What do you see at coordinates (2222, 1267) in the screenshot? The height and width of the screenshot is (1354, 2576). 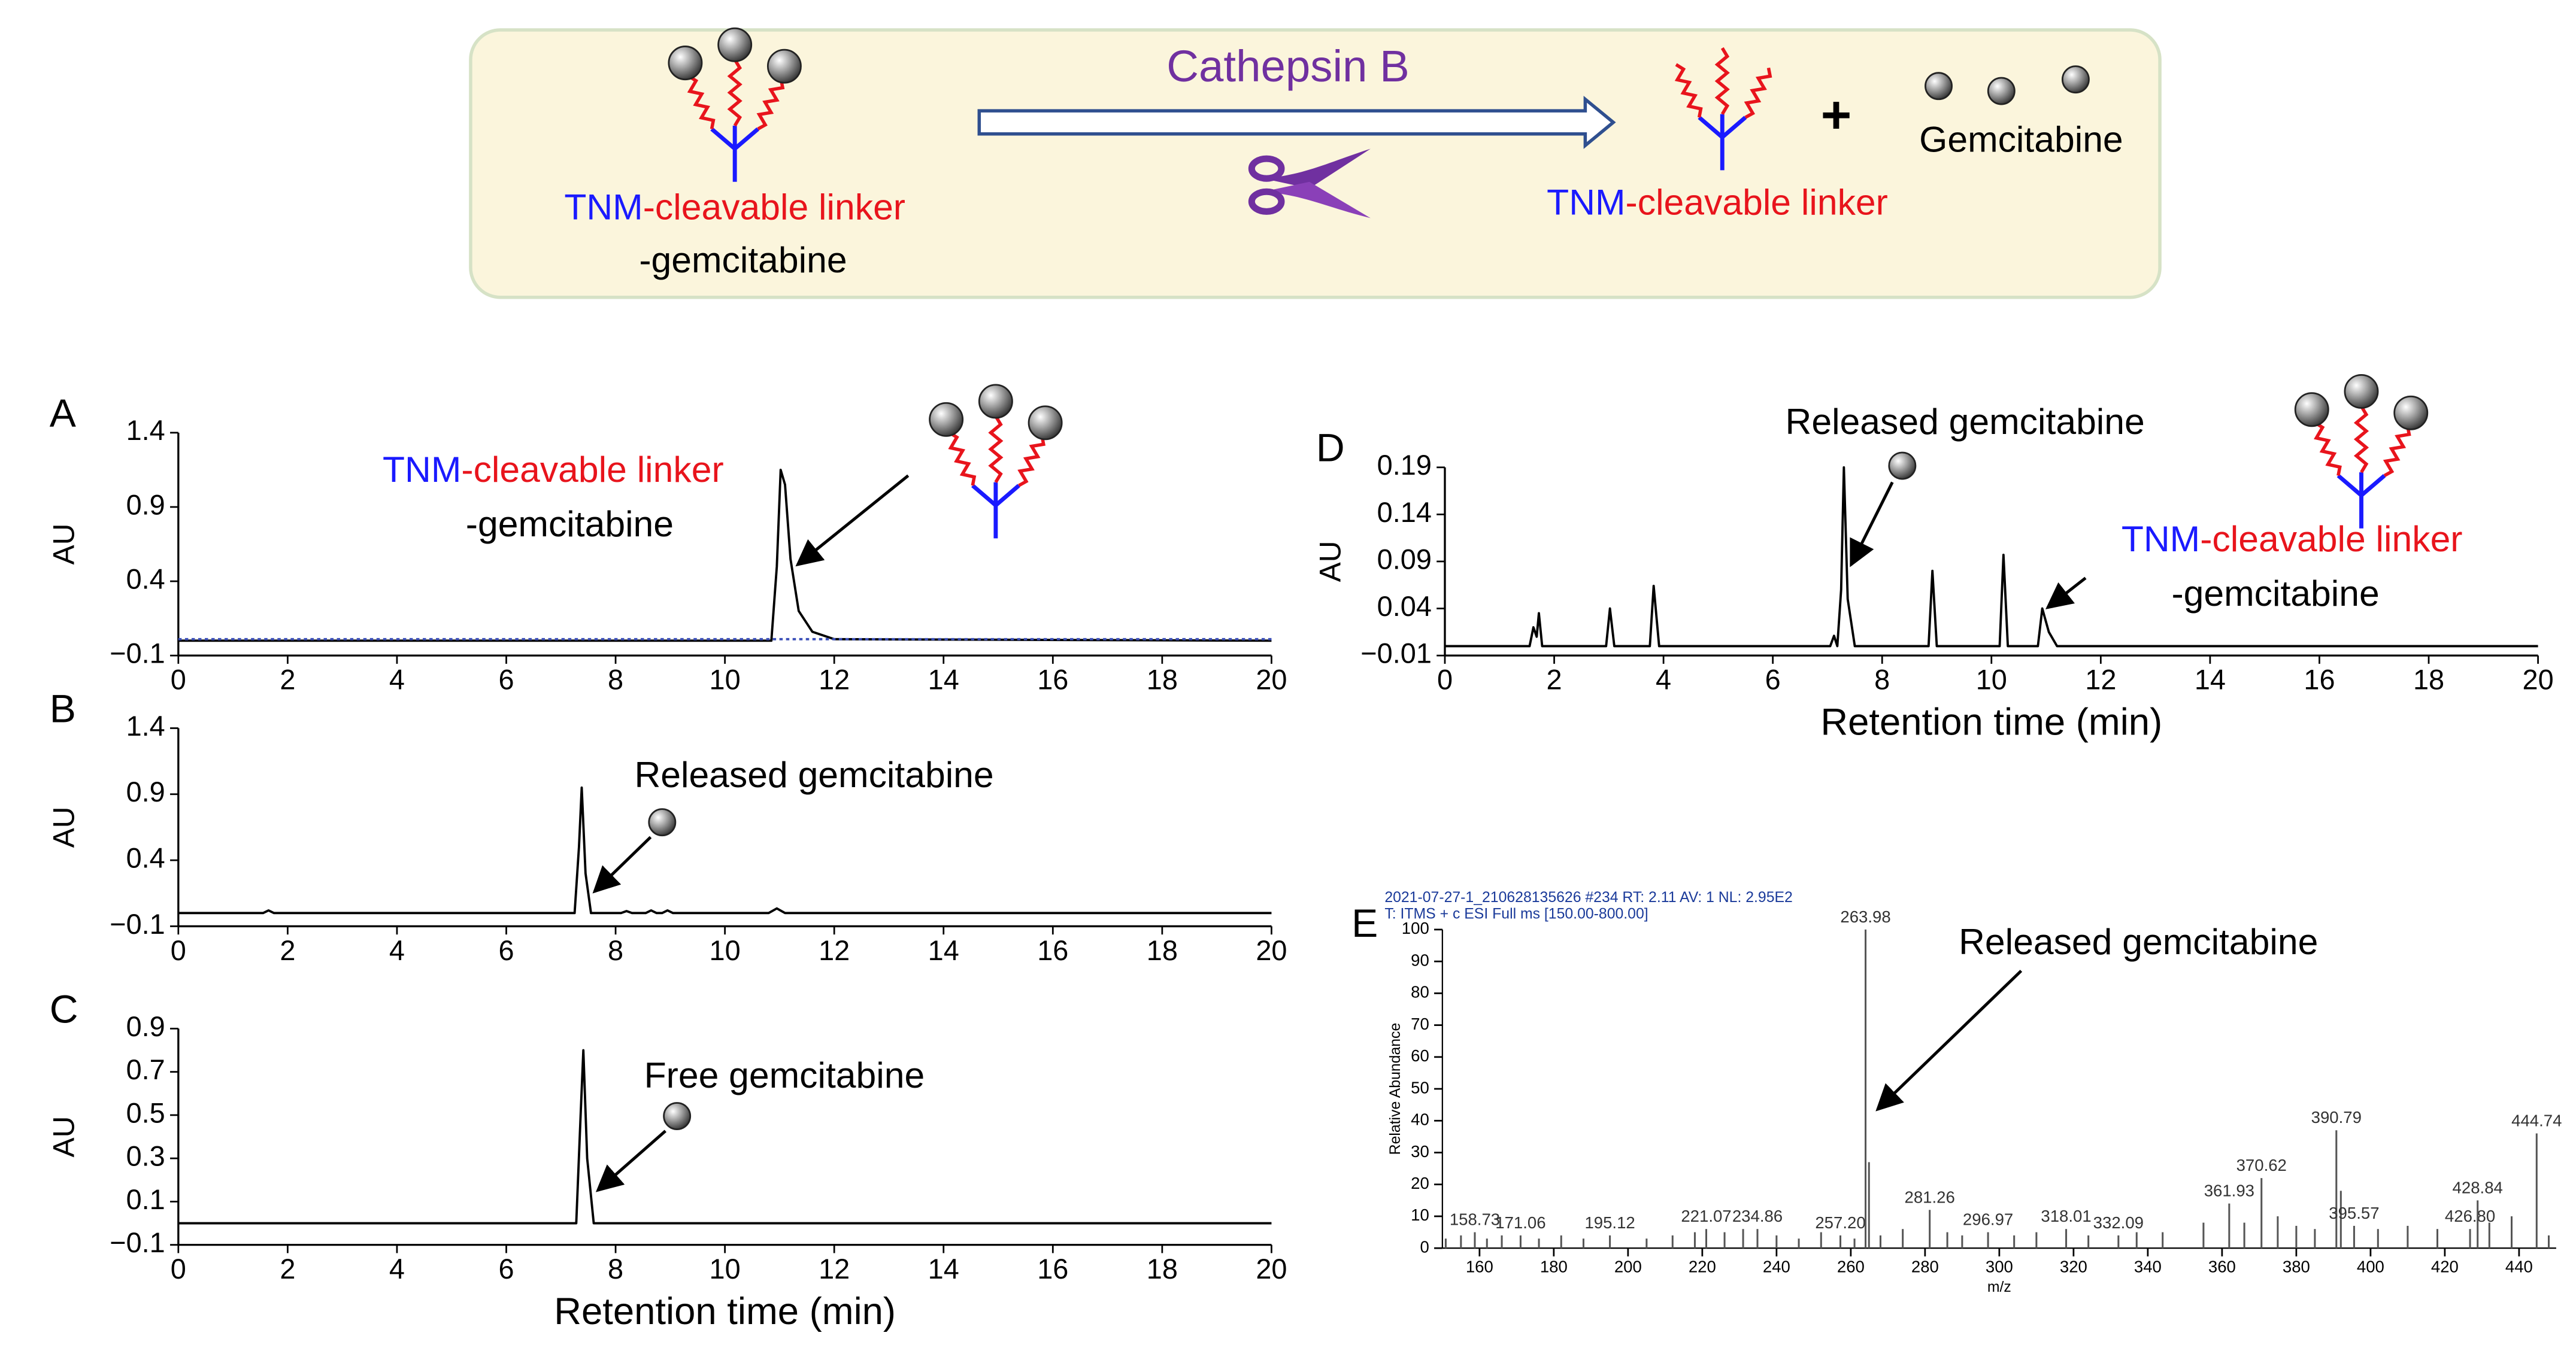 I see `x-tick-label: 360` at bounding box center [2222, 1267].